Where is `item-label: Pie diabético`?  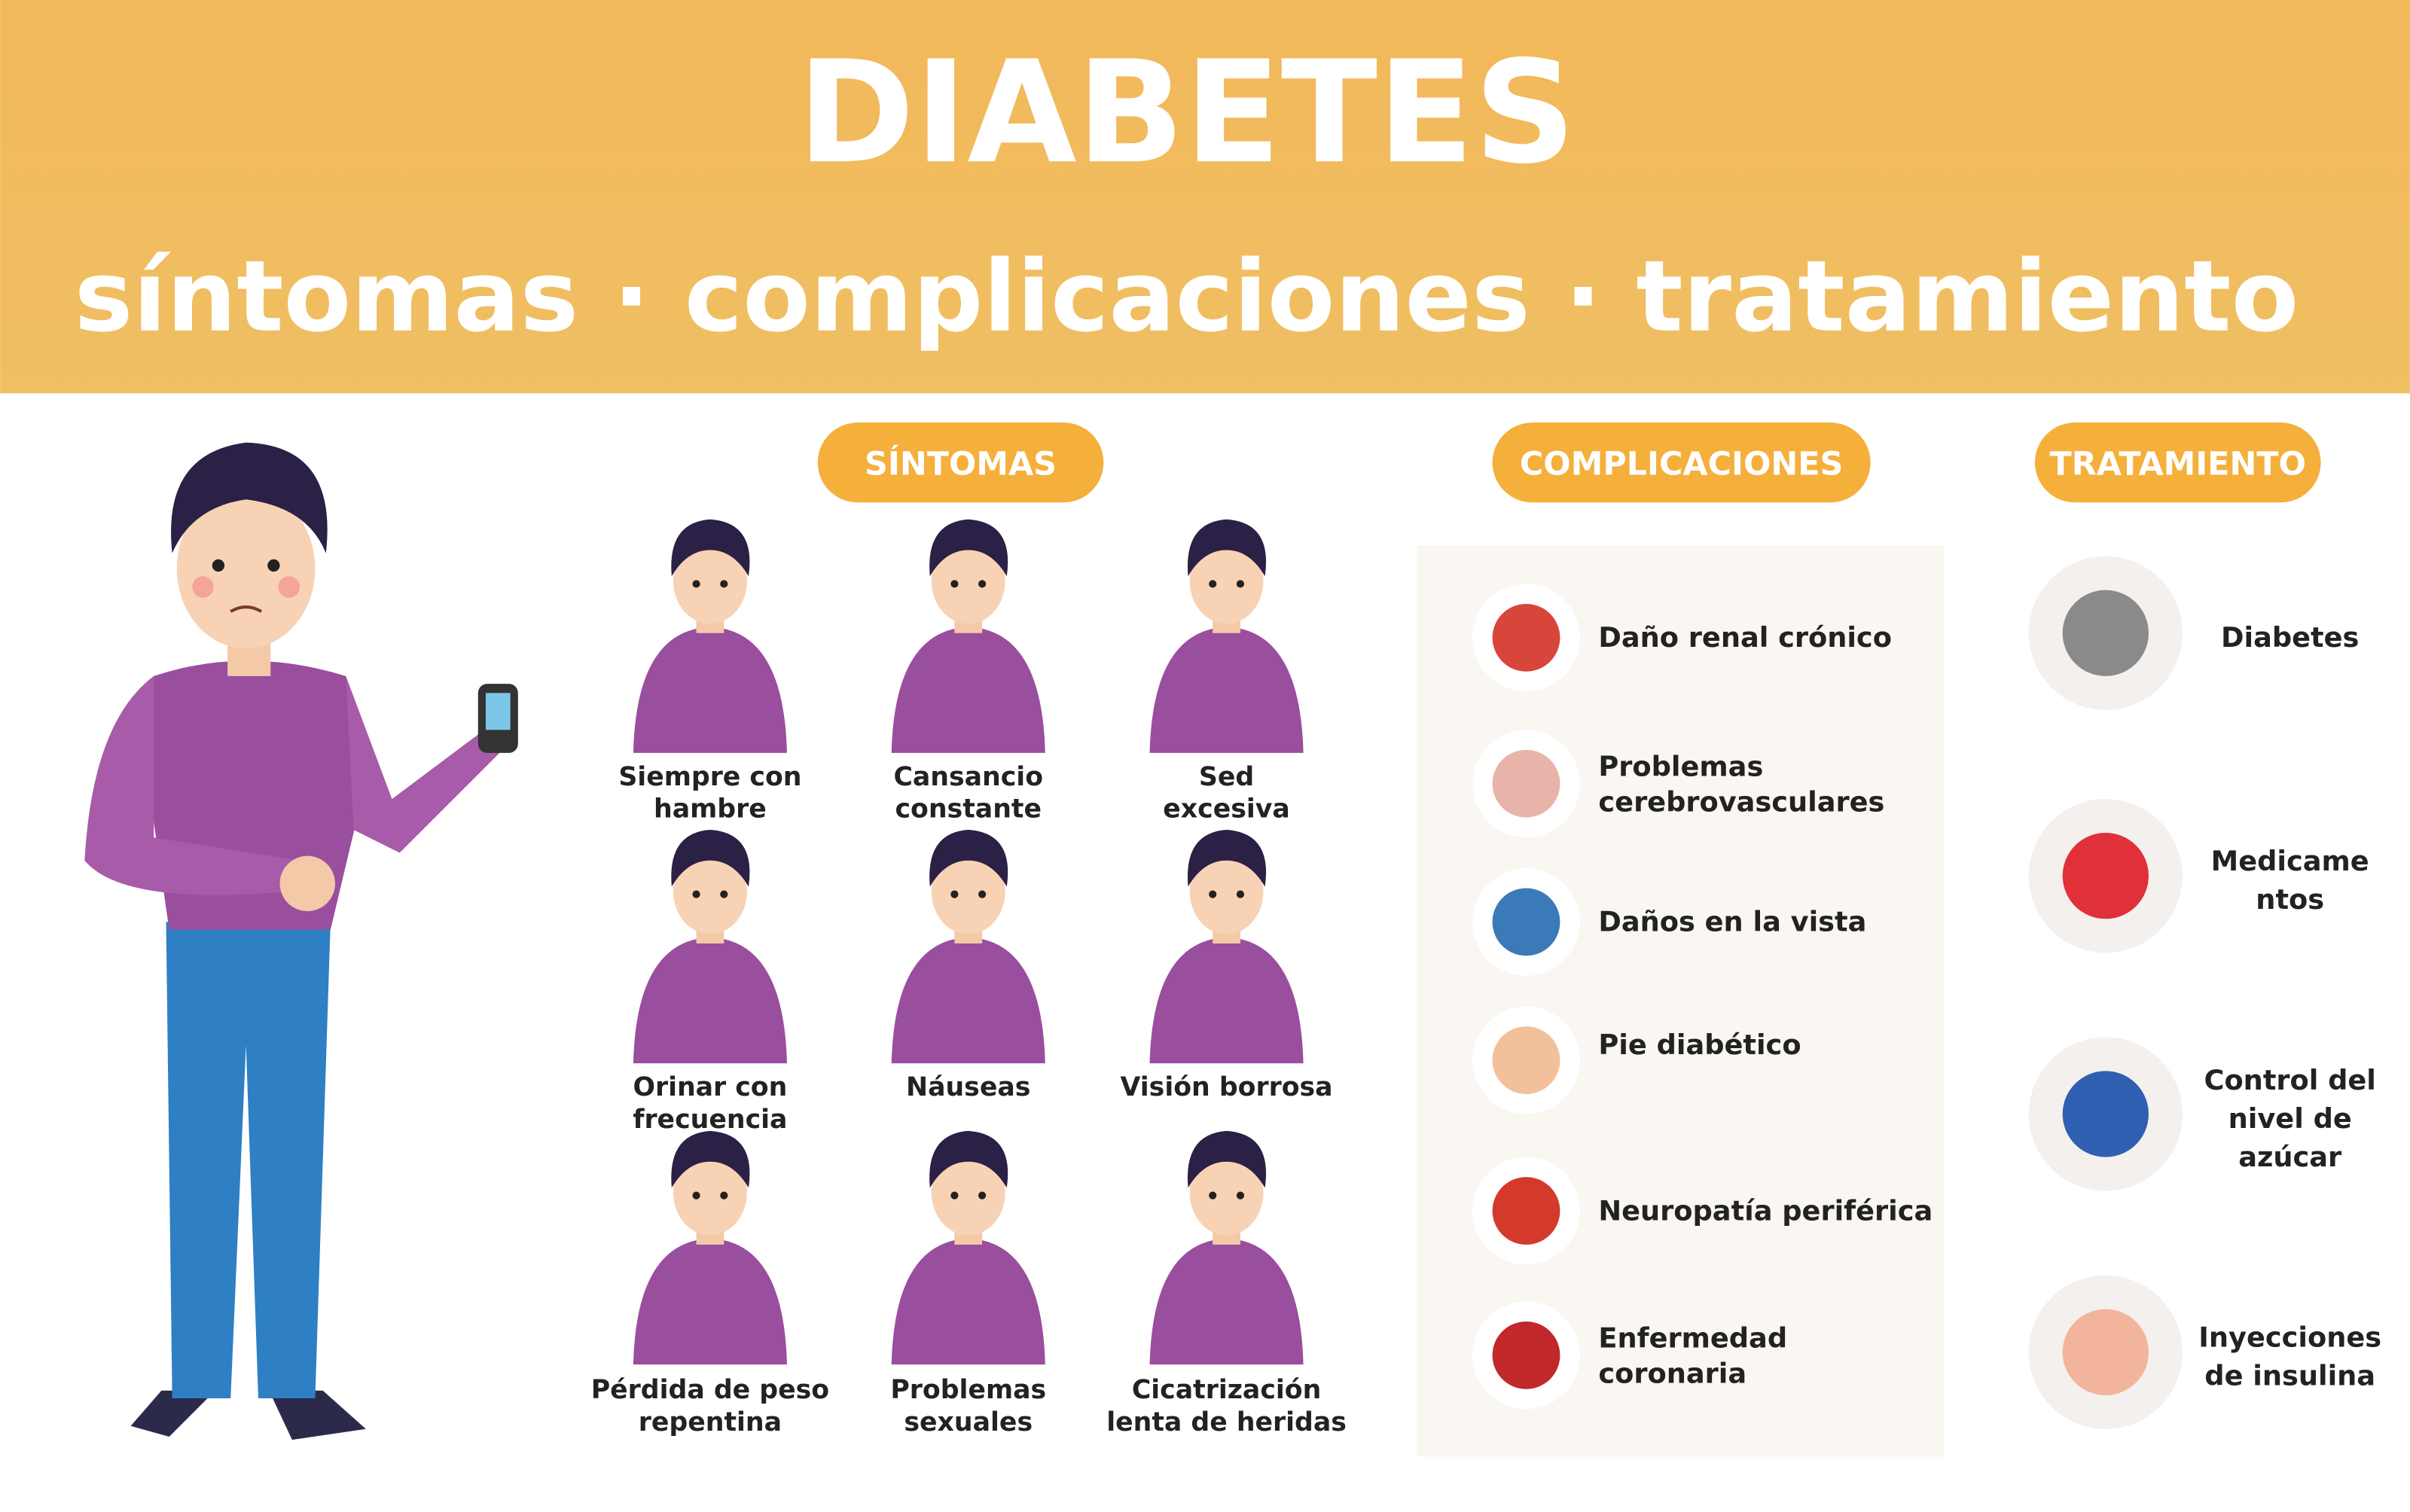 item-label: Pie diabético is located at coordinates (1700, 1045).